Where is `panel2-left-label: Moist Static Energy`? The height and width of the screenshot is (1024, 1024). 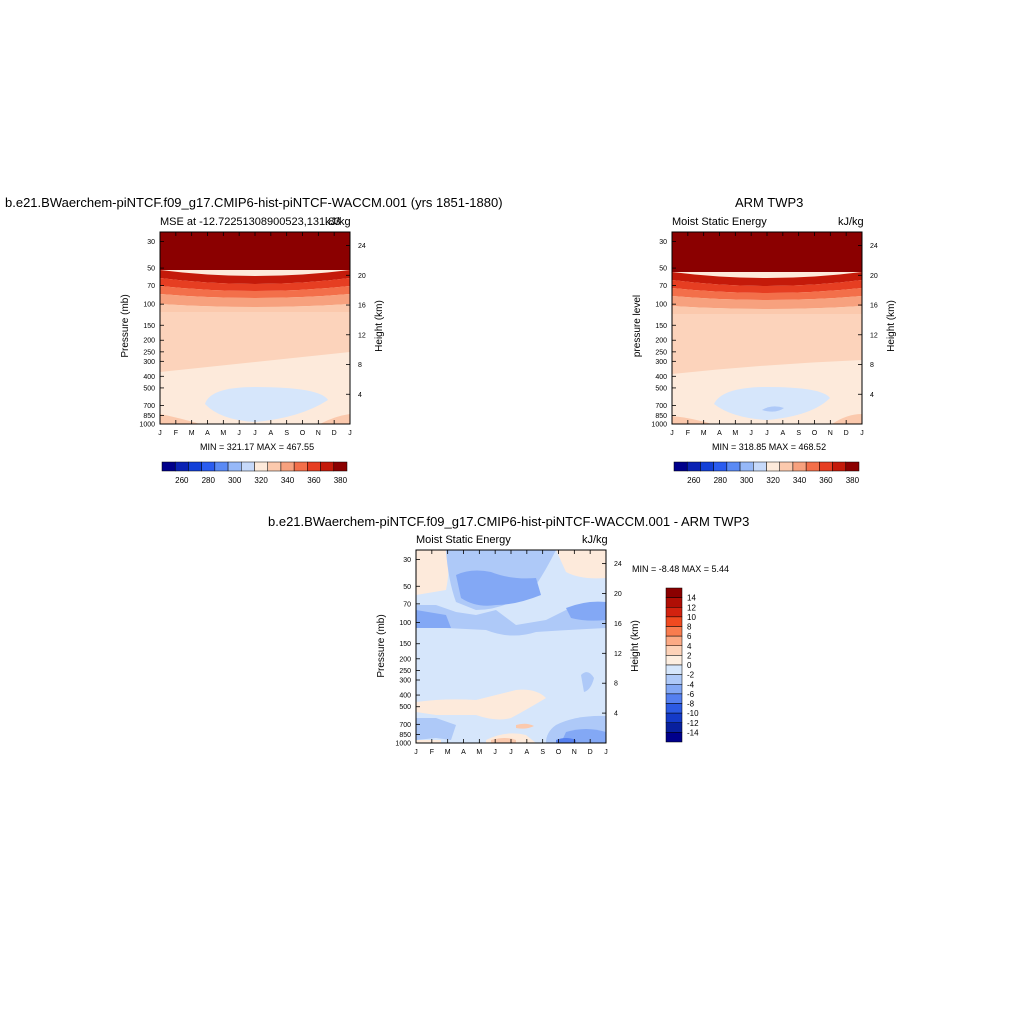
panel2-left-label: Moist Static Energy is located at coordinates (719, 222).